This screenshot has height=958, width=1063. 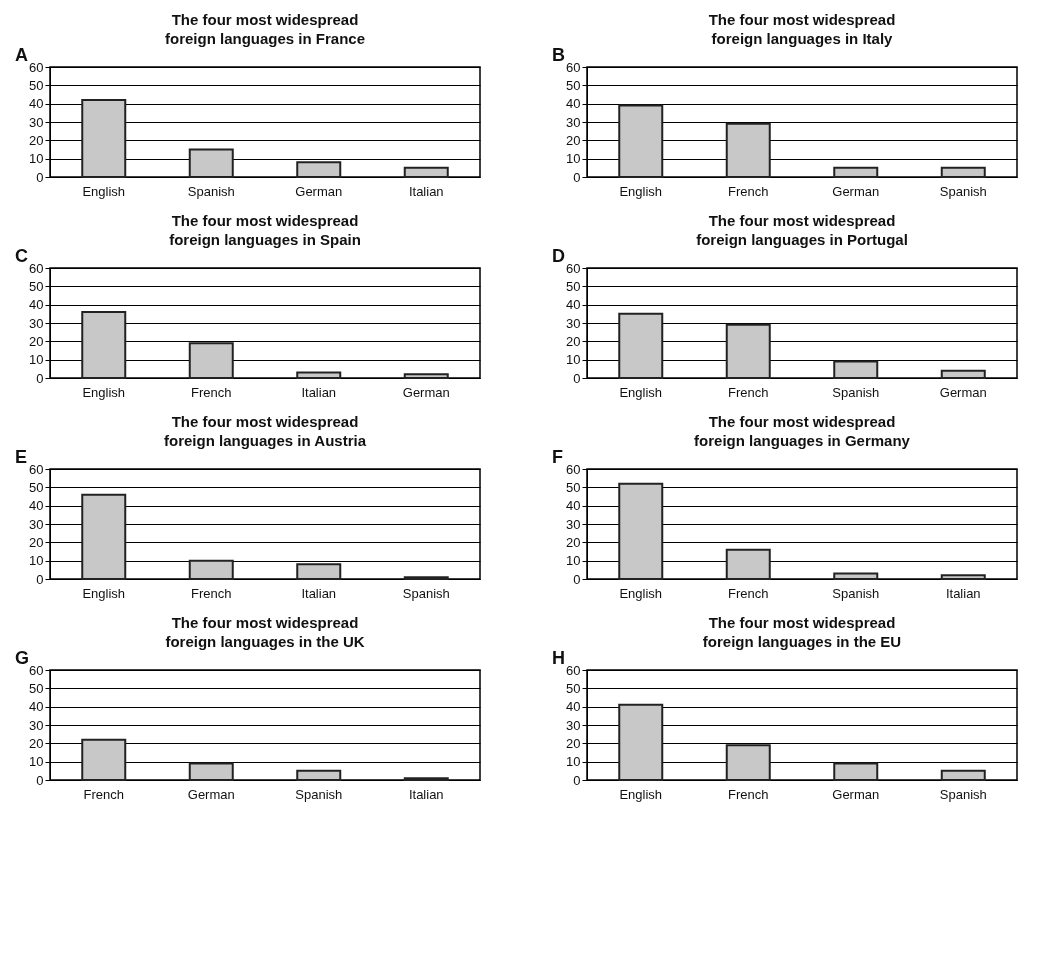 What do you see at coordinates (21, 55) in the screenshot?
I see `text: A` at bounding box center [21, 55].